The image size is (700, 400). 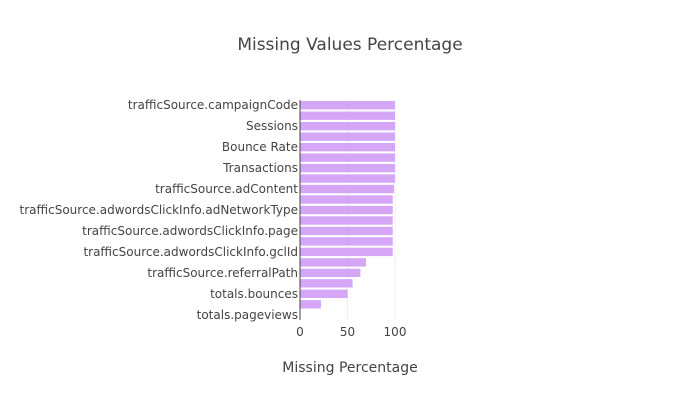 I want to click on x-tick-labels: 0 50 100, so click(x=351, y=332).